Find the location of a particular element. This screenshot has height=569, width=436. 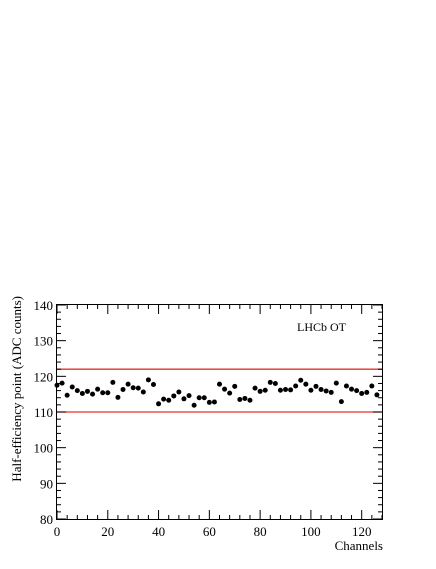

x-axis-label: Channels is located at coordinates (359, 545).